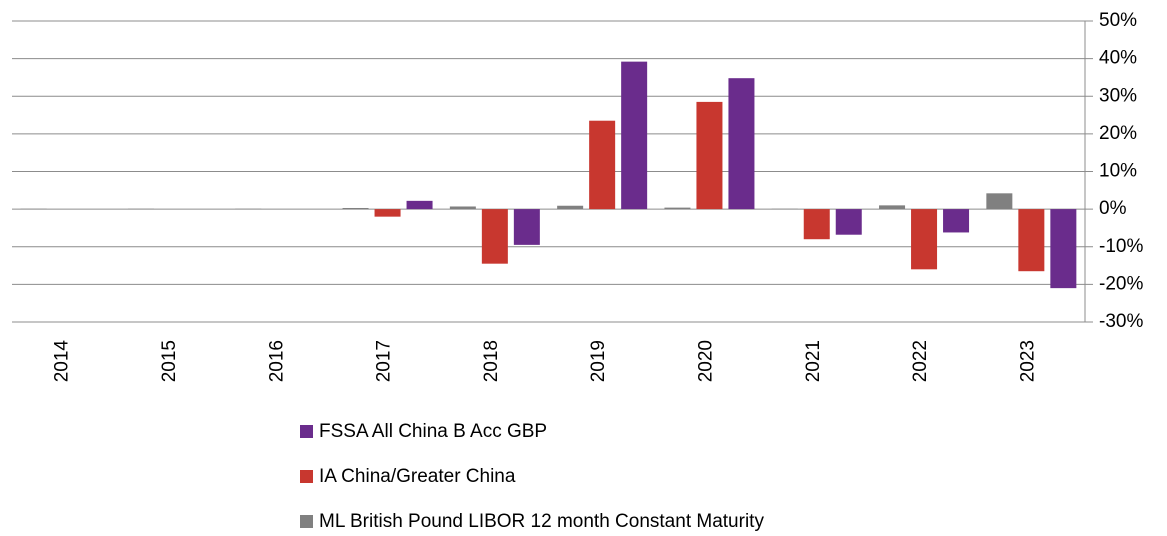 This screenshot has width=1167, height=536. What do you see at coordinates (169, 361) in the screenshot?
I see `x-tick-label: 2015` at bounding box center [169, 361].